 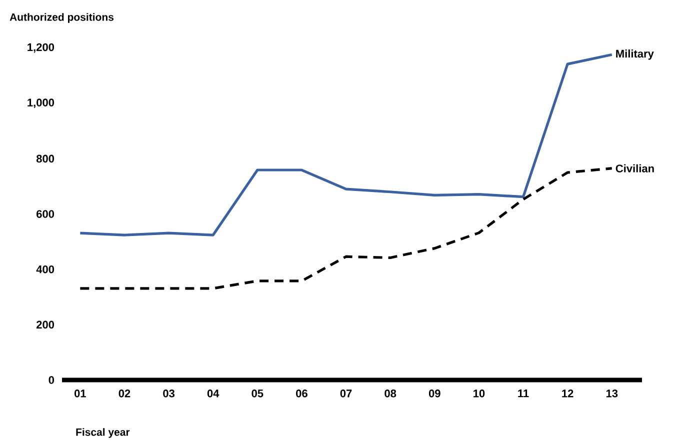 I want to click on y-tick-label: 1,200, so click(x=41, y=48).